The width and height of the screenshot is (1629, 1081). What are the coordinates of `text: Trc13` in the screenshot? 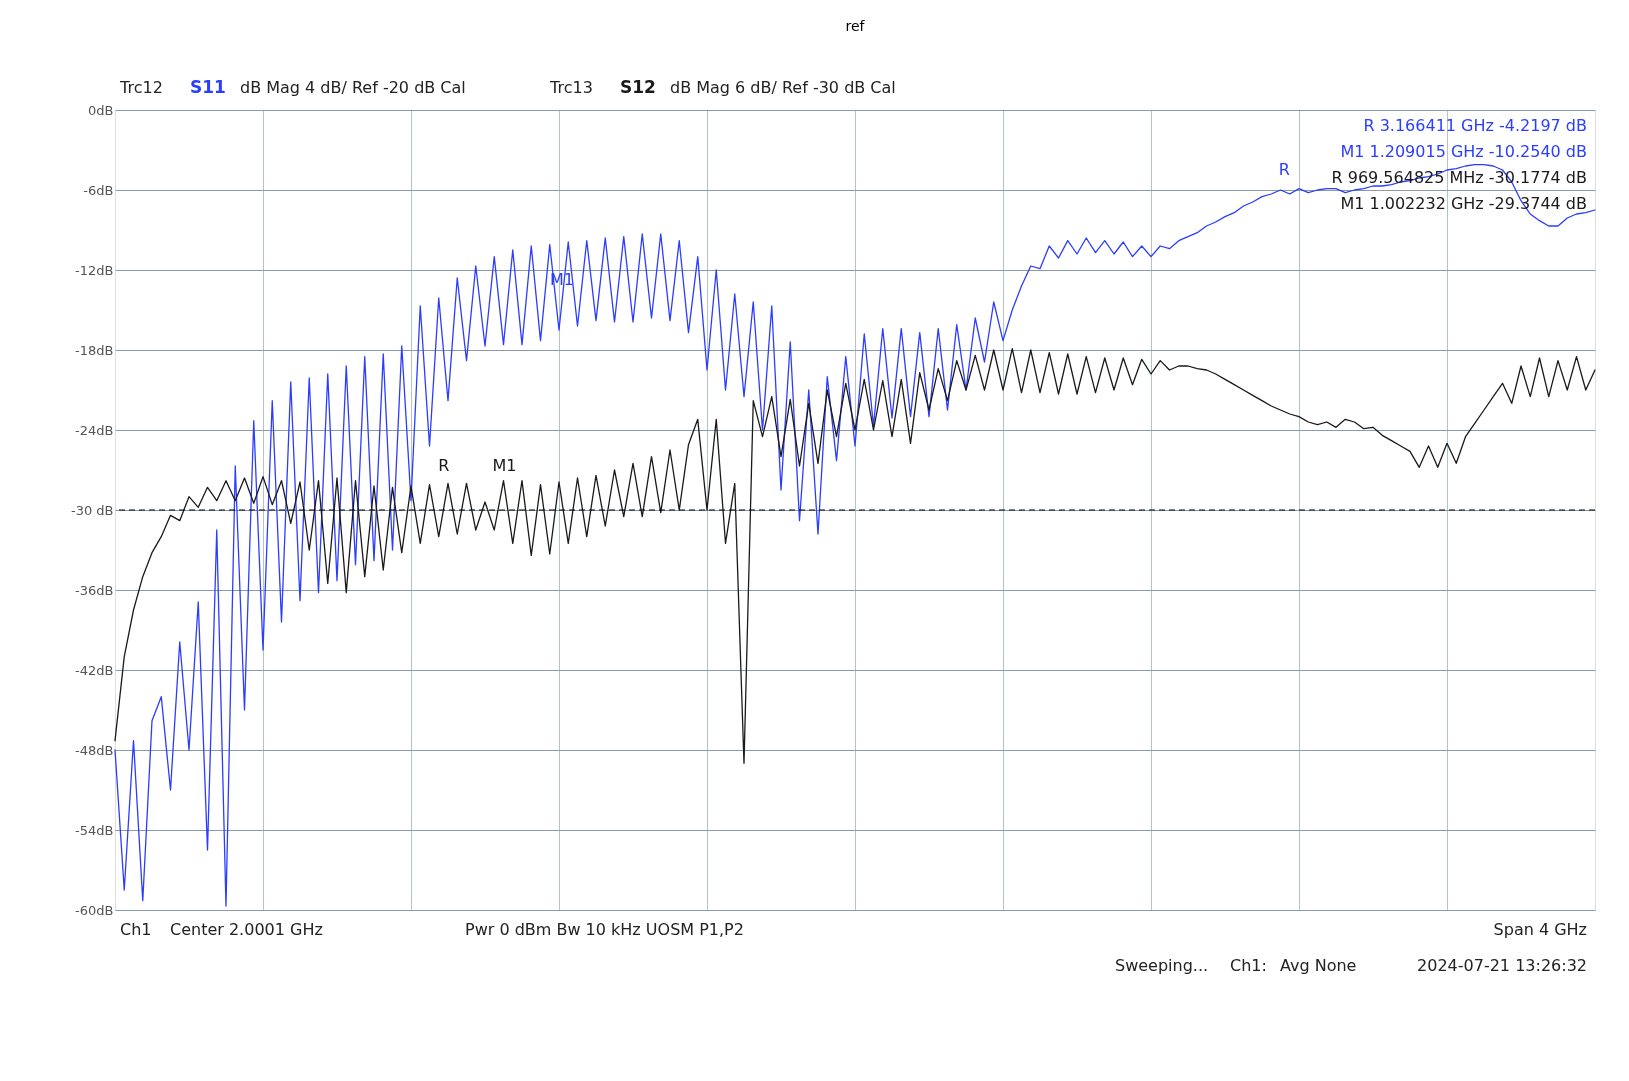 It's located at (571, 87).